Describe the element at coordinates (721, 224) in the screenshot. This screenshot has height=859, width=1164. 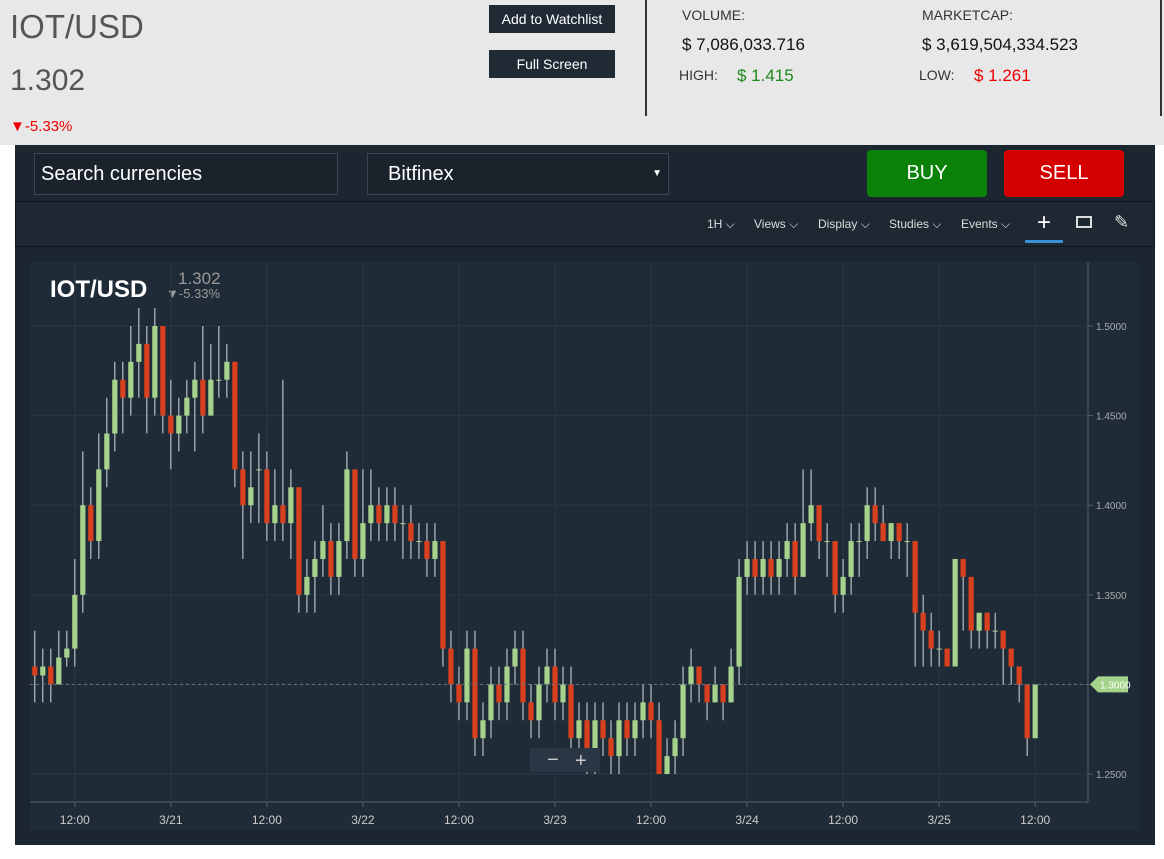
I see `menu-item: 1H ⌵` at that location.